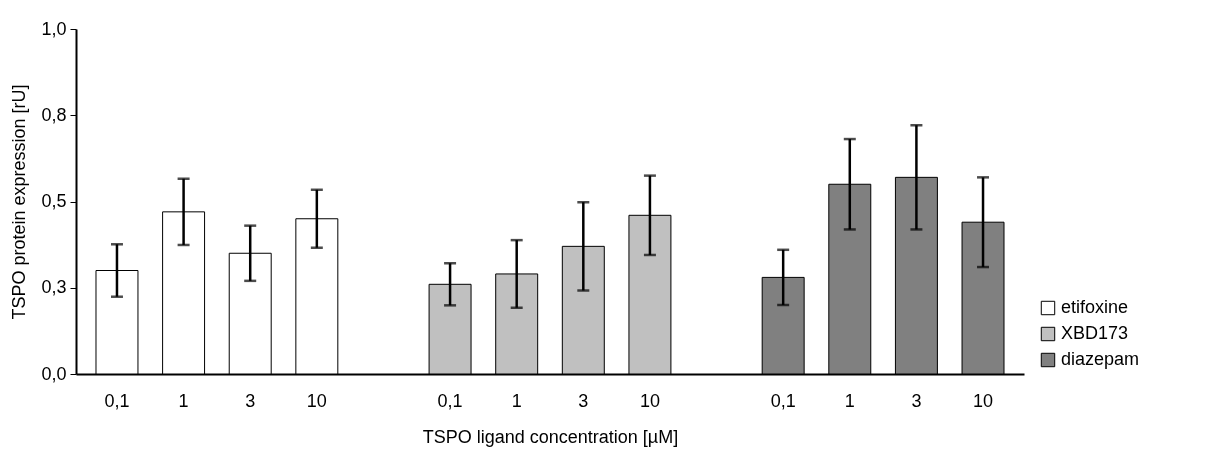 Image resolution: width=1228 pixels, height=468 pixels. What do you see at coordinates (1095, 333) in the screenshot?
I see `legend-label: XBD173` at bounding box center [1095, 333].